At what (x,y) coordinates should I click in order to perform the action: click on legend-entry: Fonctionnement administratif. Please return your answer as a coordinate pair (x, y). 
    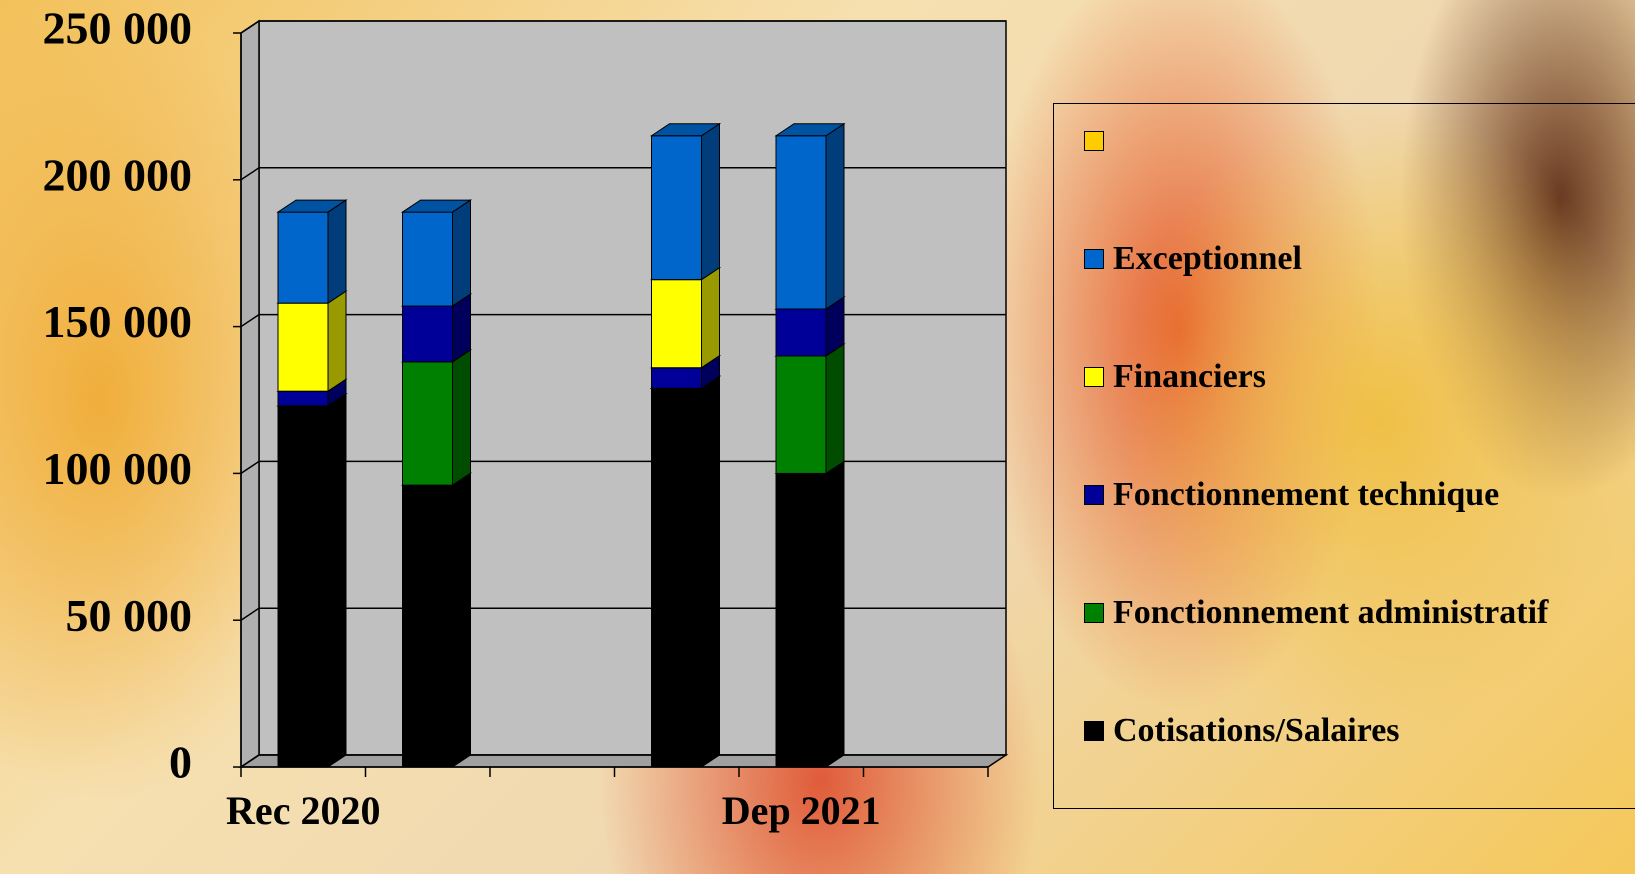
    Looking at the image, I should click on (1319, 613).